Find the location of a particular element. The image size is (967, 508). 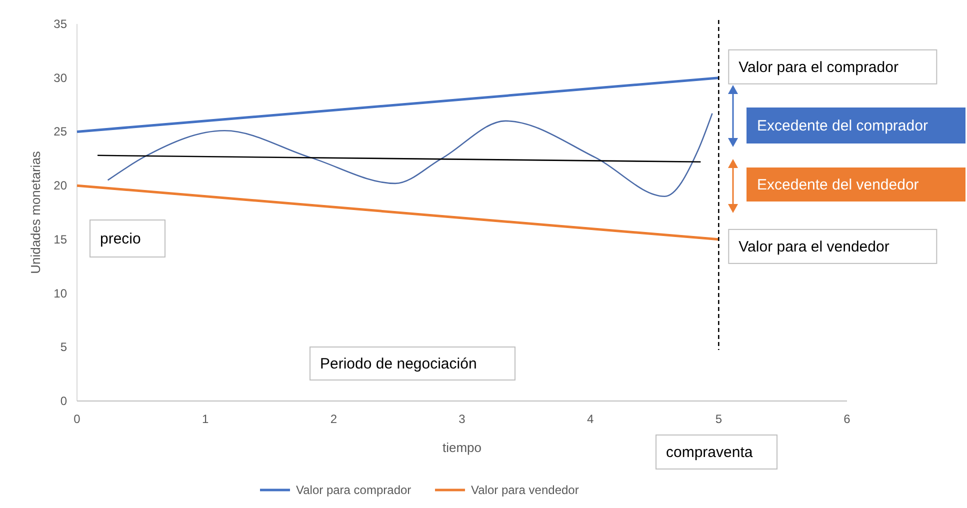

y-tick-label: 15 is located at coordinates (61, 239).